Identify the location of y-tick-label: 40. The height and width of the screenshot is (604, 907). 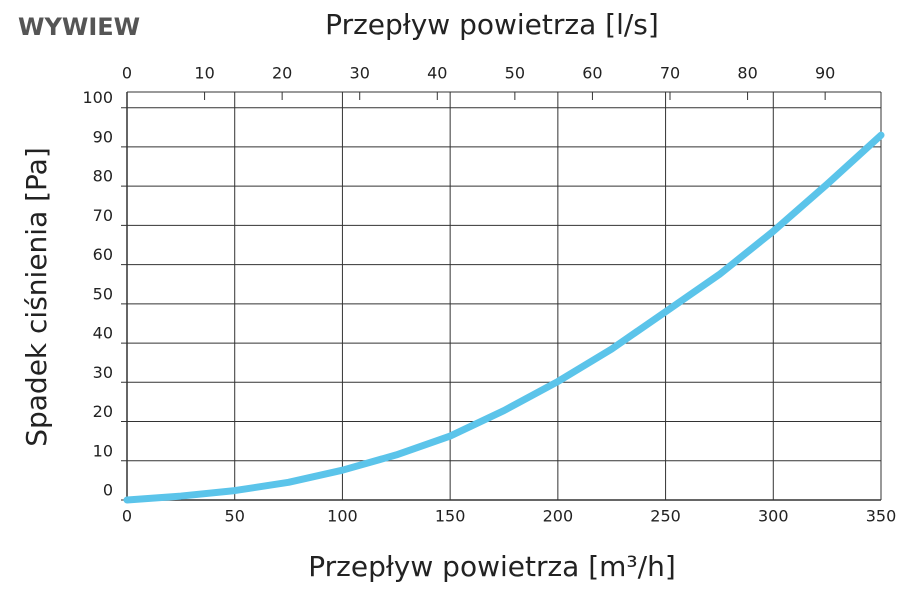
(103, 333).